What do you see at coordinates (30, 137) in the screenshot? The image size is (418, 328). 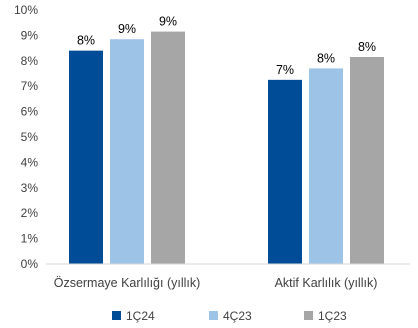 I see `y-tick-label: 5%` at bounding box center [30, 137].